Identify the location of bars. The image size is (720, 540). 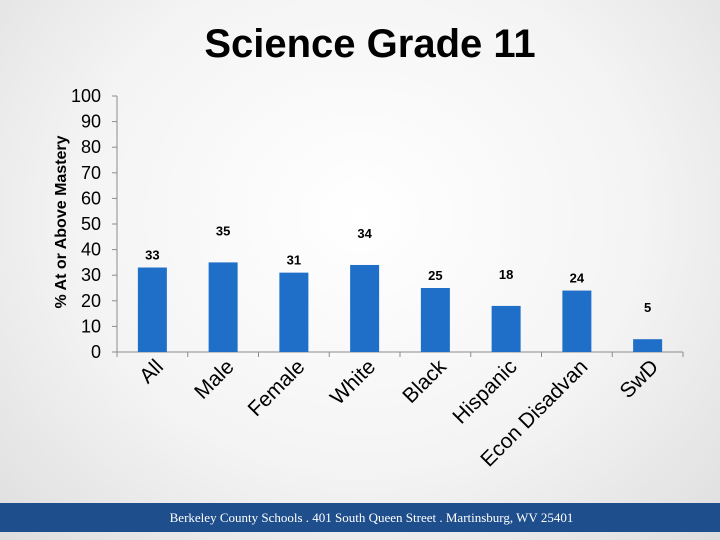
(400, 307).